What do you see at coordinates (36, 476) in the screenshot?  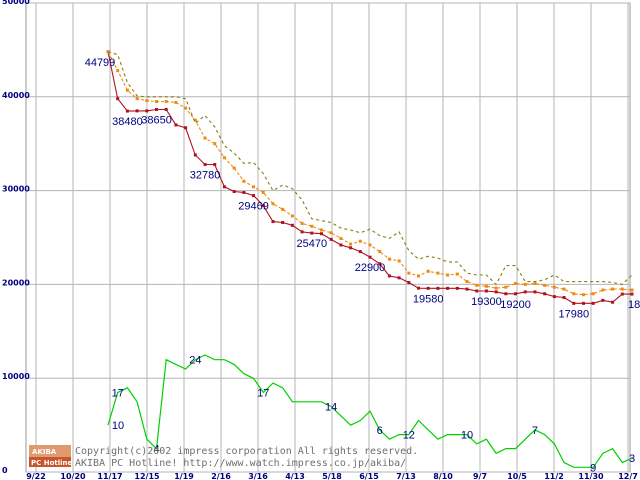 I see `x-tick-label: 9/22` at bounding box center [36, 476].